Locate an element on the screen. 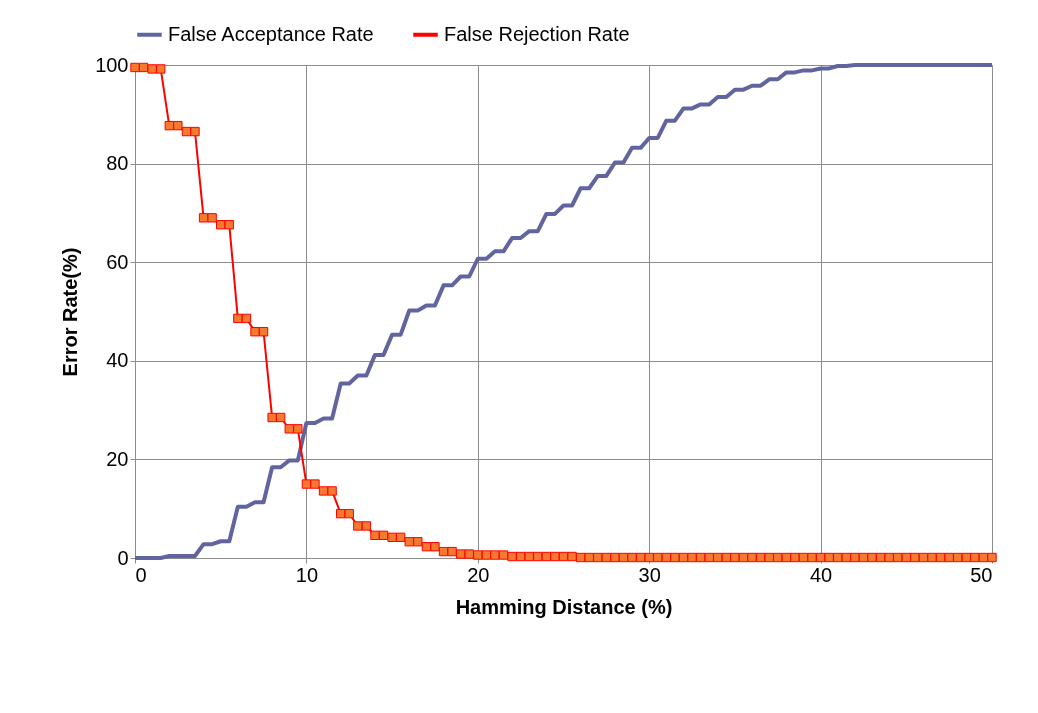 The image size is (1038, 713). y-axis-title: Error Rate(%) is located at coordinates (70, 312).